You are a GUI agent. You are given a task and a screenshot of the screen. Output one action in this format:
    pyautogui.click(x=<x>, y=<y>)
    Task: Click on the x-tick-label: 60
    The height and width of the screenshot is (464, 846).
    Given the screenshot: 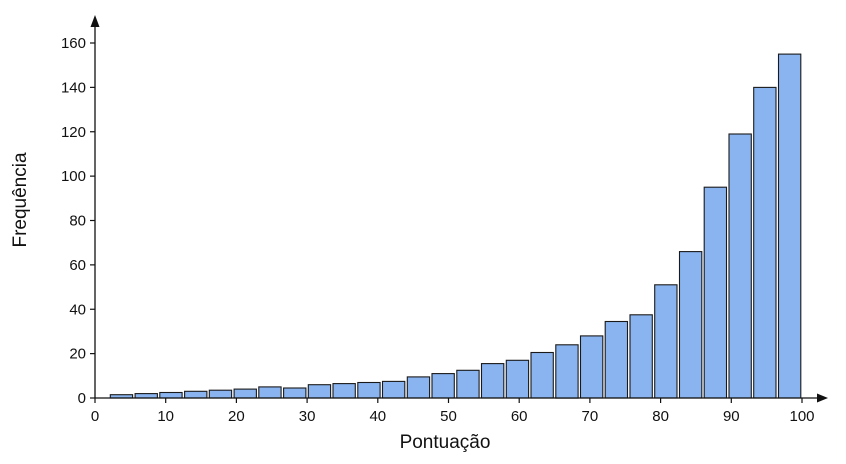 What is the action you would take?
    pyautogui.click(x=519, y=416)
    